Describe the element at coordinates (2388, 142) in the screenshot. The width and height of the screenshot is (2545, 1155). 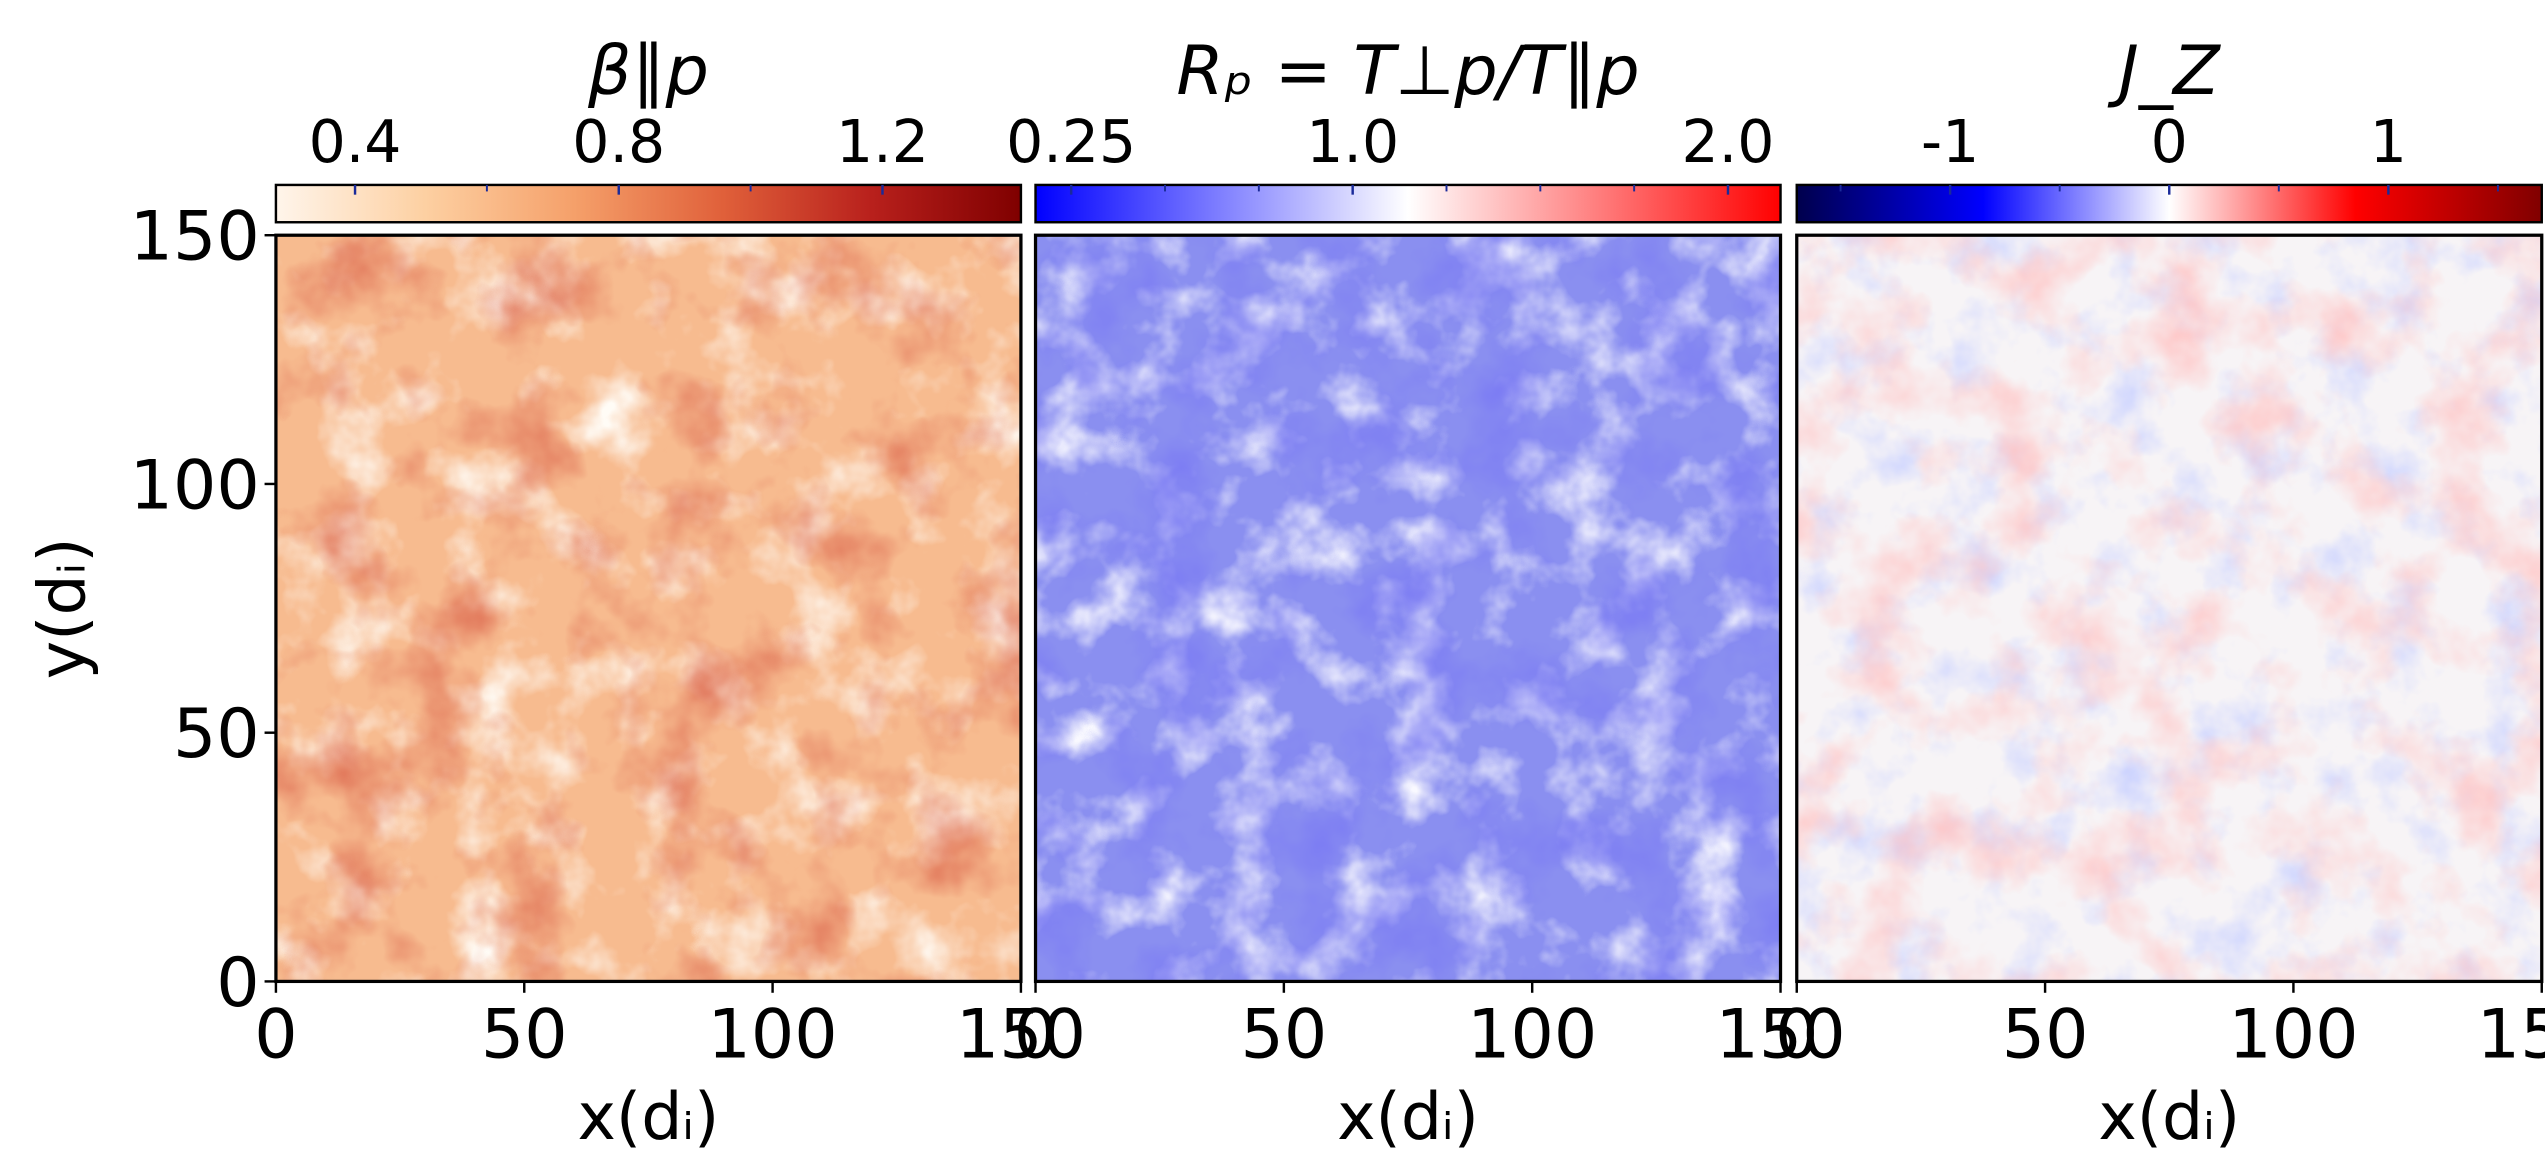
I see `colorbar-tick-label: 1` at that location.